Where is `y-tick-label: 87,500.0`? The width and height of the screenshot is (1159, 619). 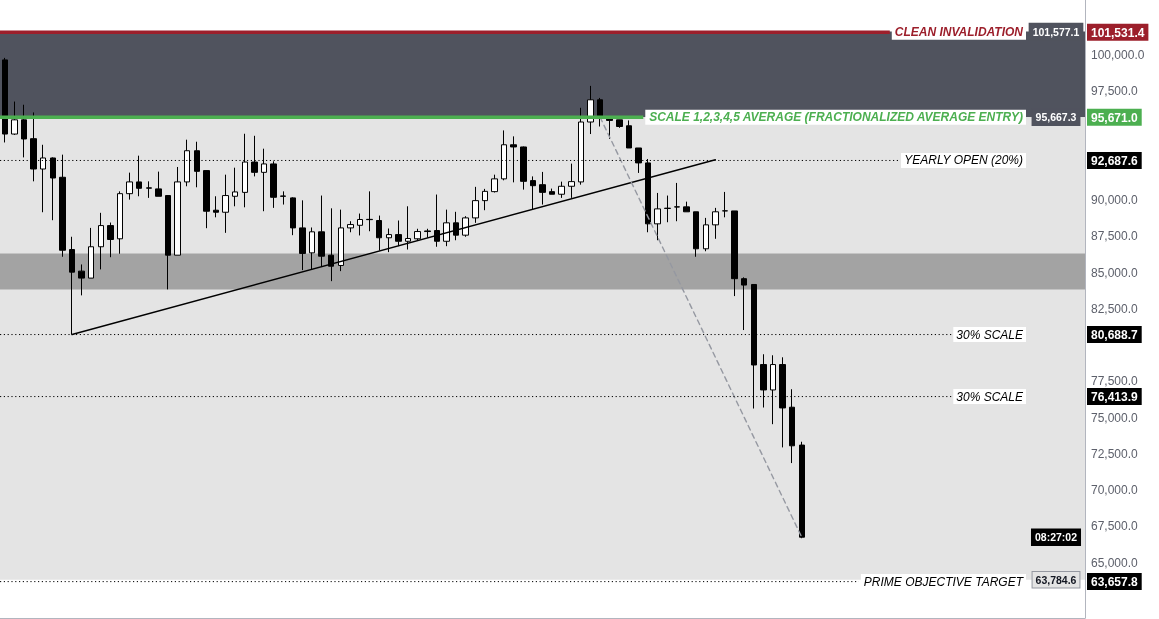
y-tick-label: 87,500.0 is located at coordinates (1115, 236).